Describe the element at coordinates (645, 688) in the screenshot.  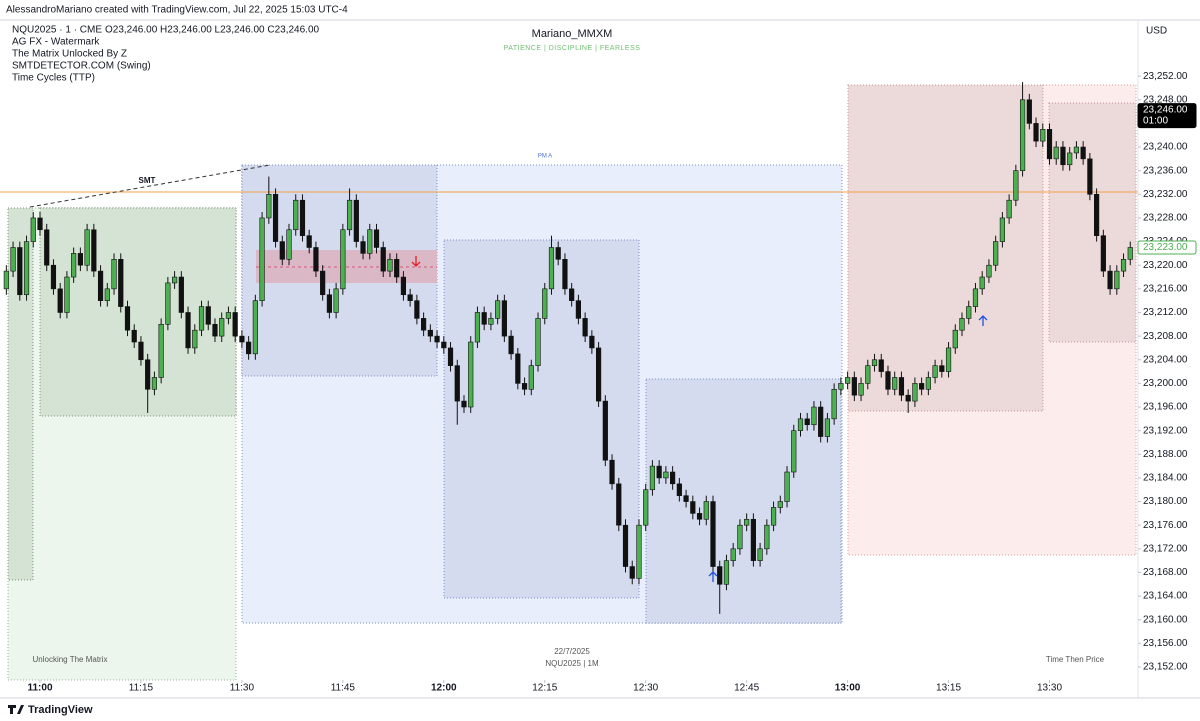
I see `x-tick-label: 12:30` at that location.